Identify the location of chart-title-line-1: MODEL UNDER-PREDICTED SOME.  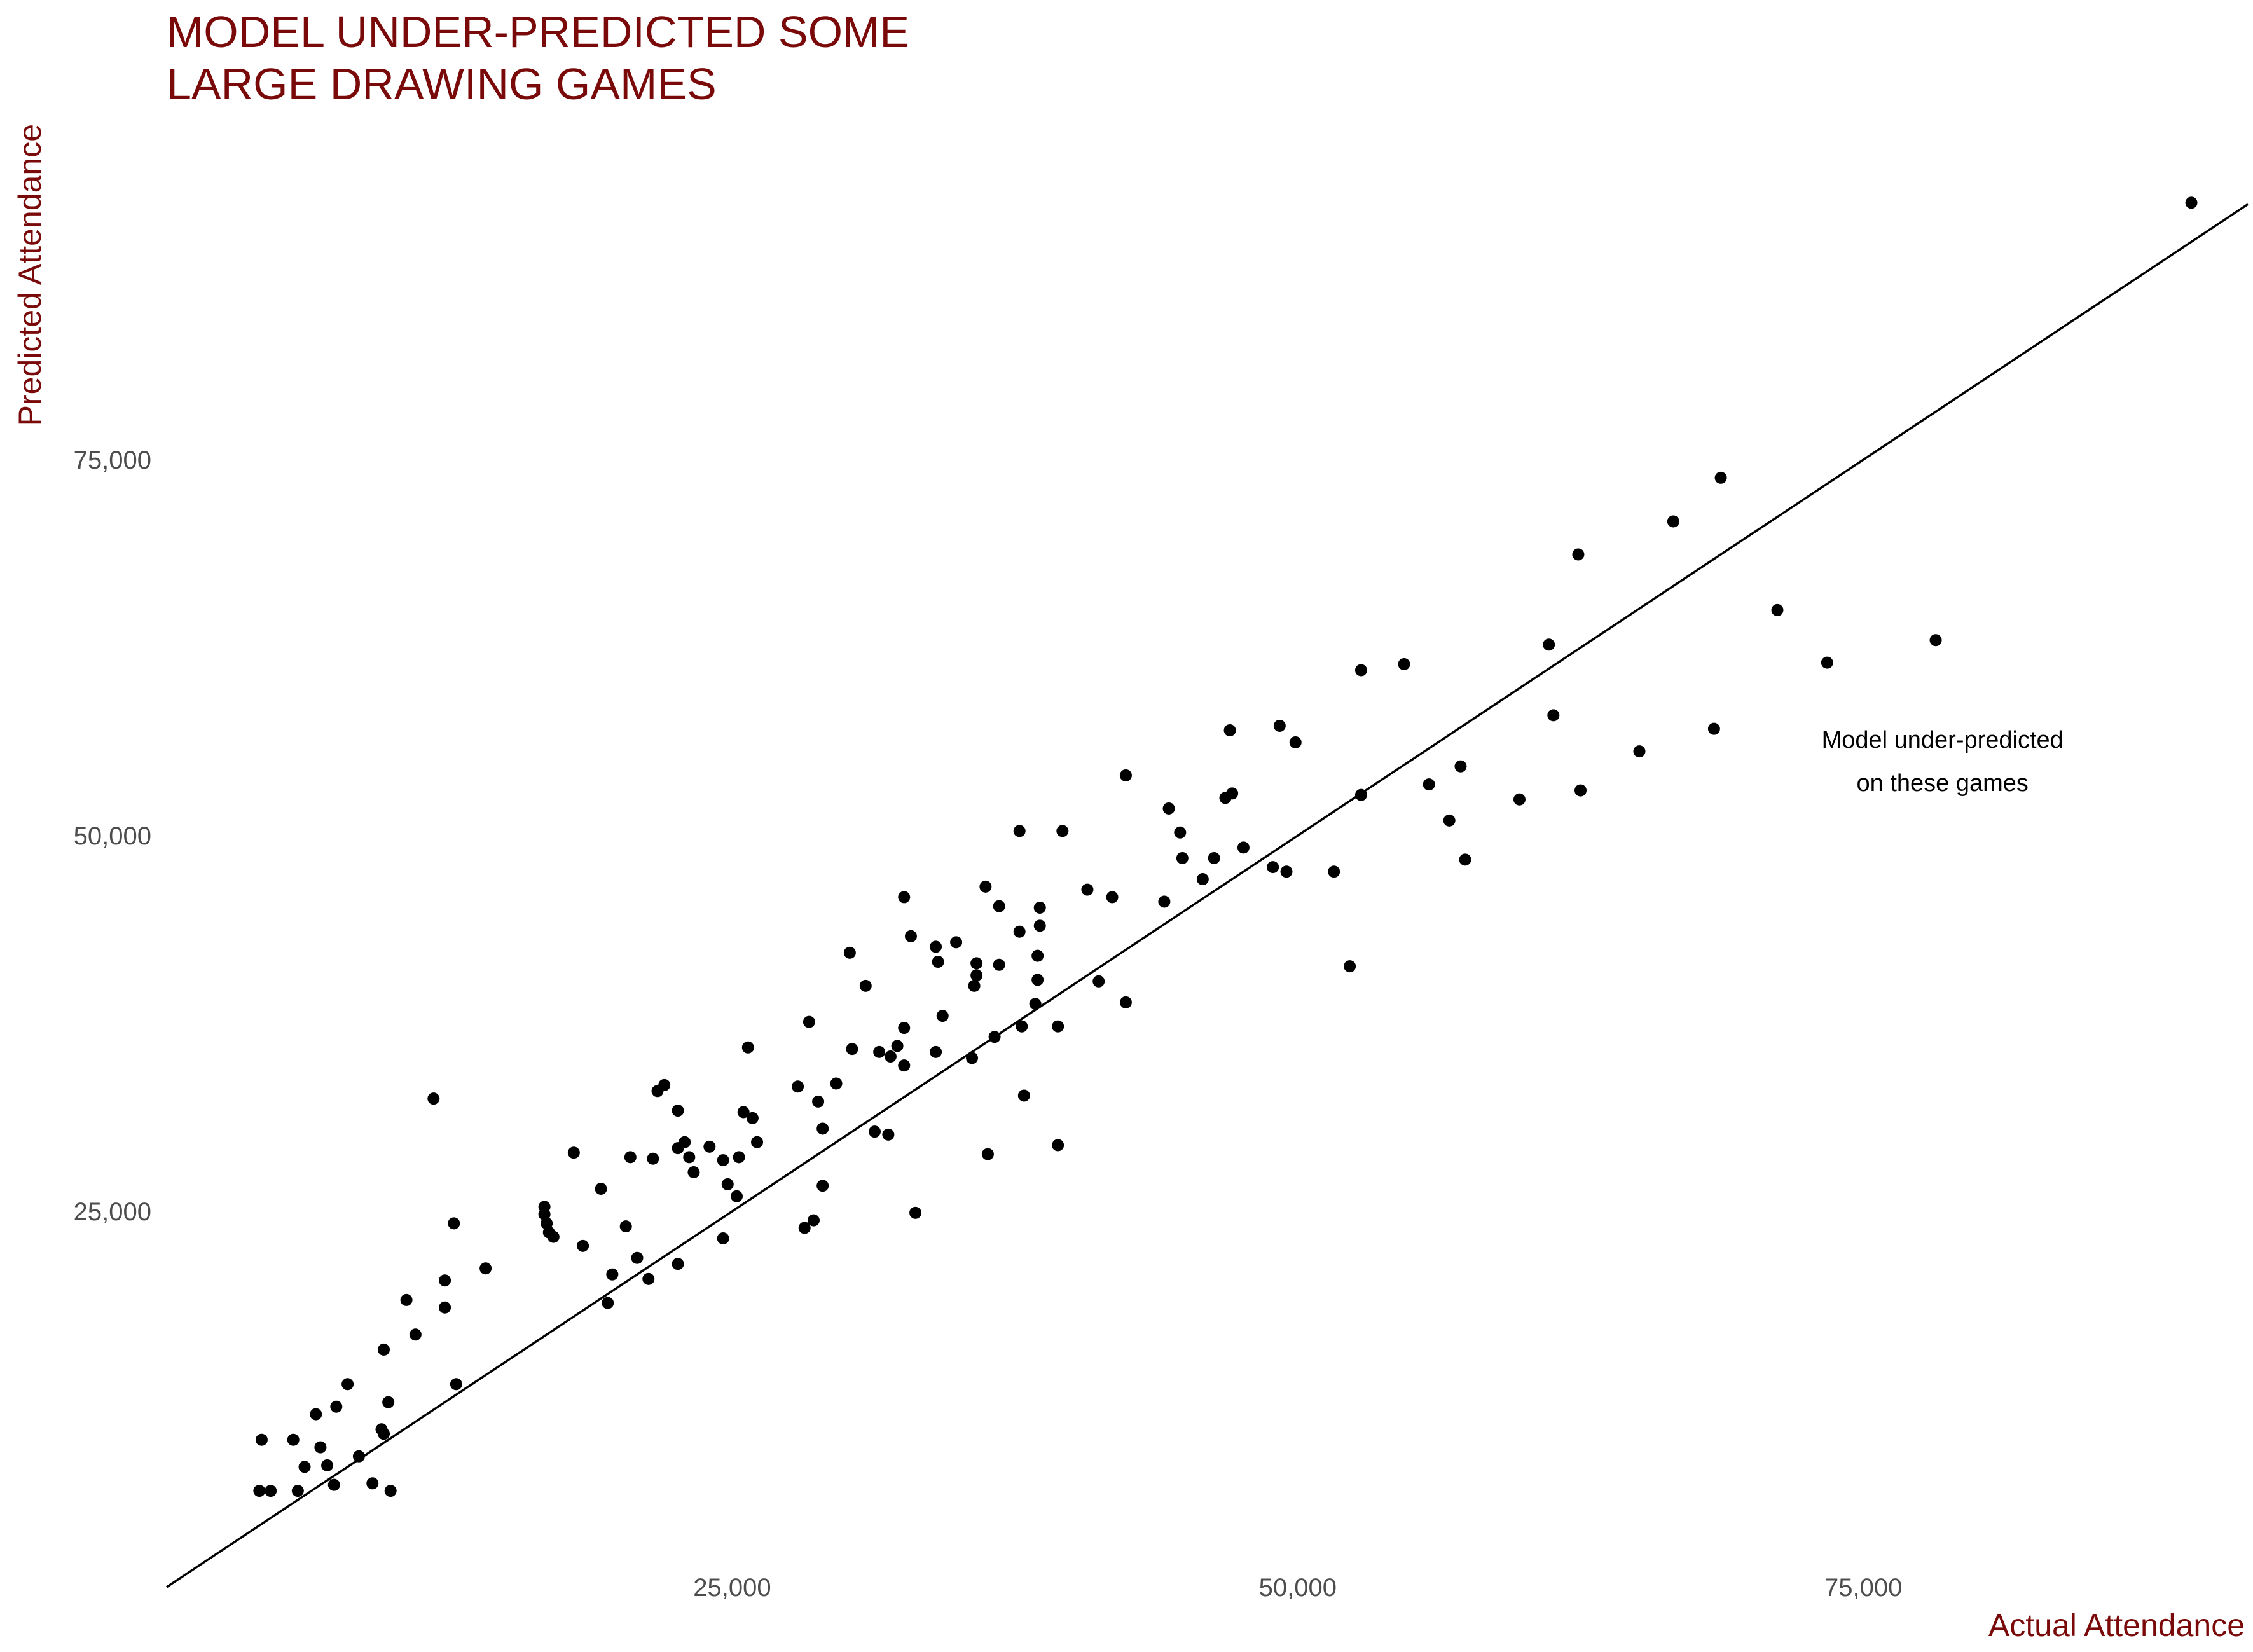
(538, 32).